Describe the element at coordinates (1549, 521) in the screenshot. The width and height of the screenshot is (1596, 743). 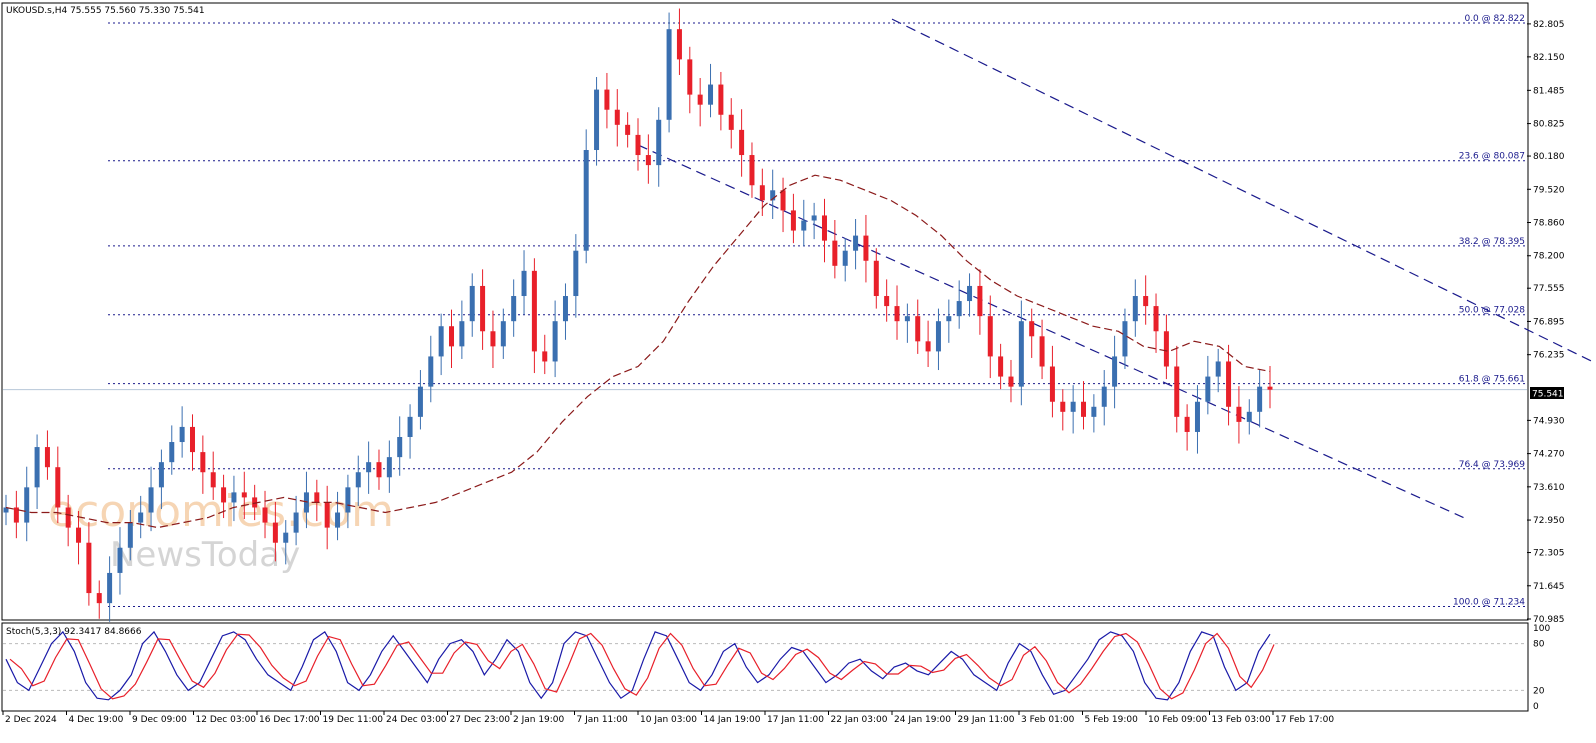
I see `y-tick-label: 72.950` at that location.